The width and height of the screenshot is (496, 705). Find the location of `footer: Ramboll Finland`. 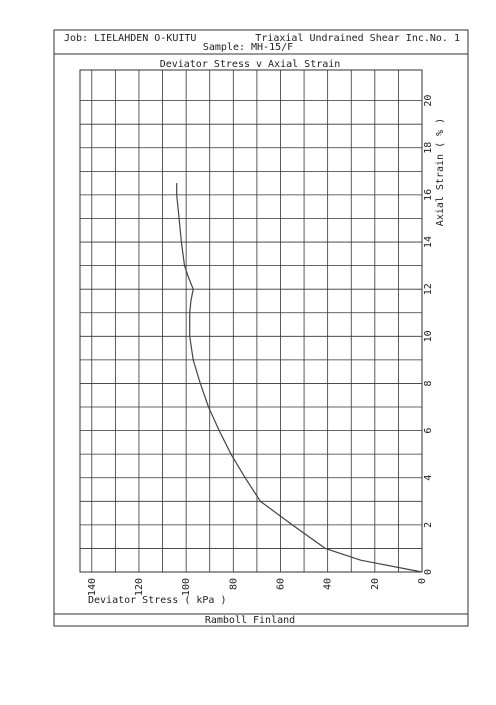

footer: Ramboll Finland is located at coordinates (250, 620).